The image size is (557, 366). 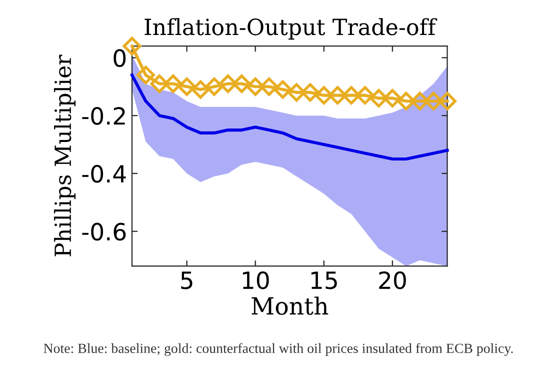 What do you see at coordinates (291, 29) in the screenshot?
I see `chart-title: Inflation-Output Trade-off` at bounding box center [291, 29].